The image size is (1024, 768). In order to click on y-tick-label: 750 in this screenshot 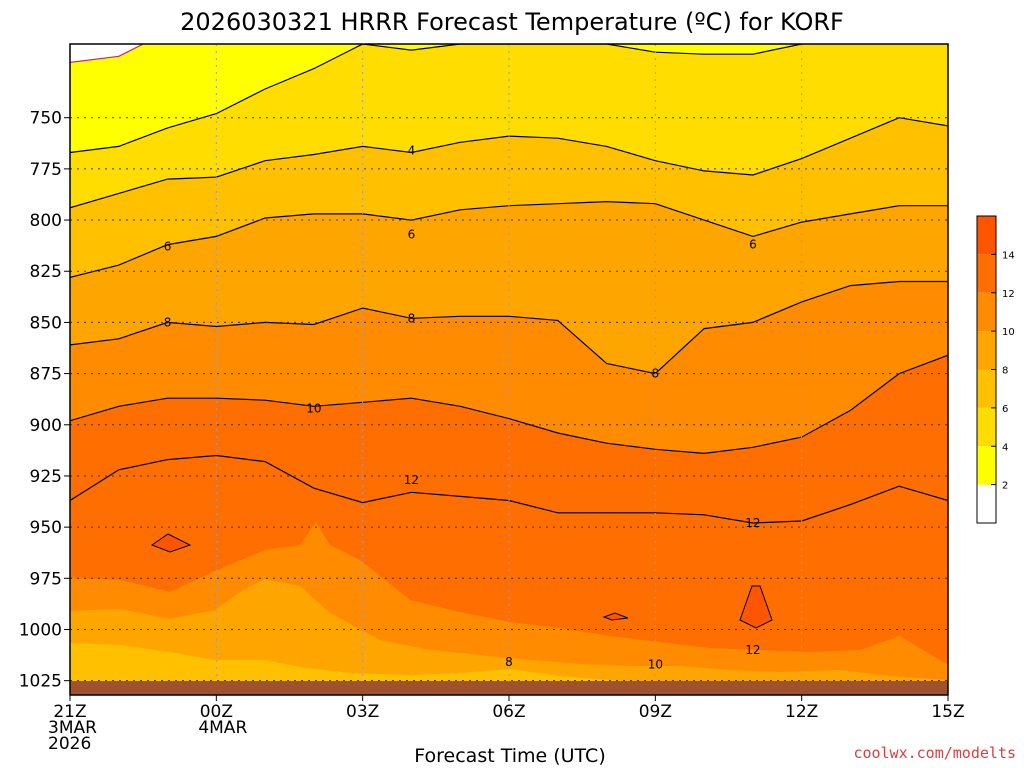, I will do `click(46, 119)`.